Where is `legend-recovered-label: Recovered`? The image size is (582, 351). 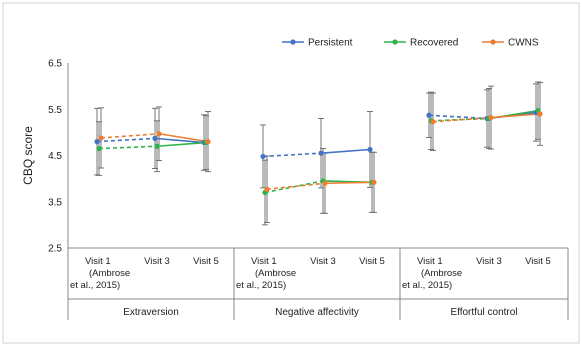
legend-recovered-label: Recovered is located at coordinates (434, 43).